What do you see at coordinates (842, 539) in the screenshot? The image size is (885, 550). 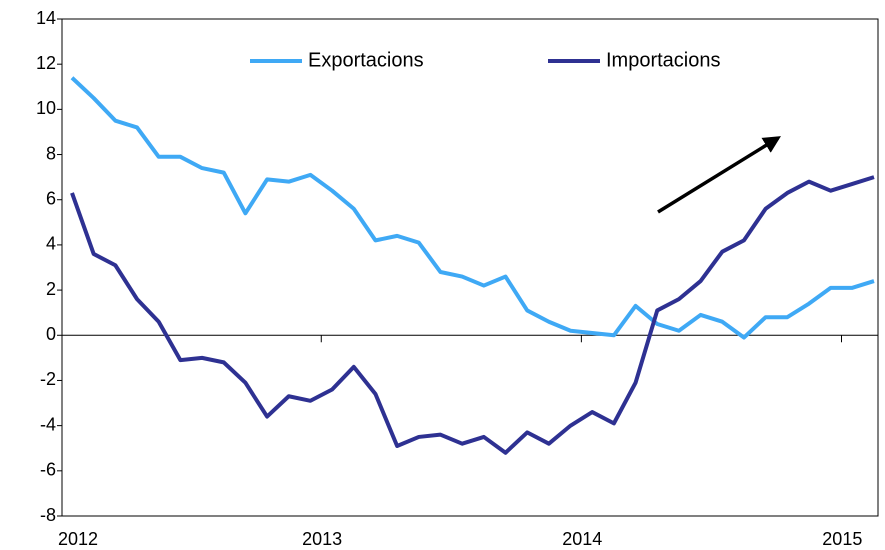 I see `x-tick-label: 2015` at bounding box center [842, 539].